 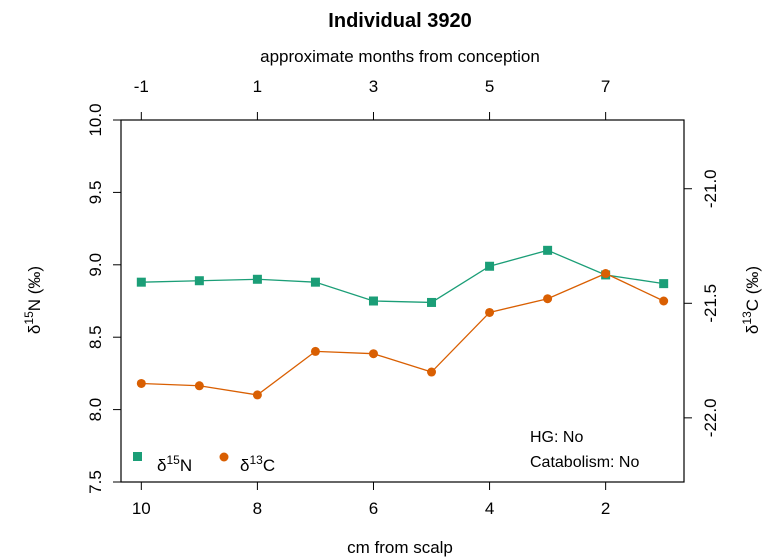 What do you see at coordinates (556, 437) in the screenshot?
I see `annotation-hg: HG: No` at bounding box center [556, 437].